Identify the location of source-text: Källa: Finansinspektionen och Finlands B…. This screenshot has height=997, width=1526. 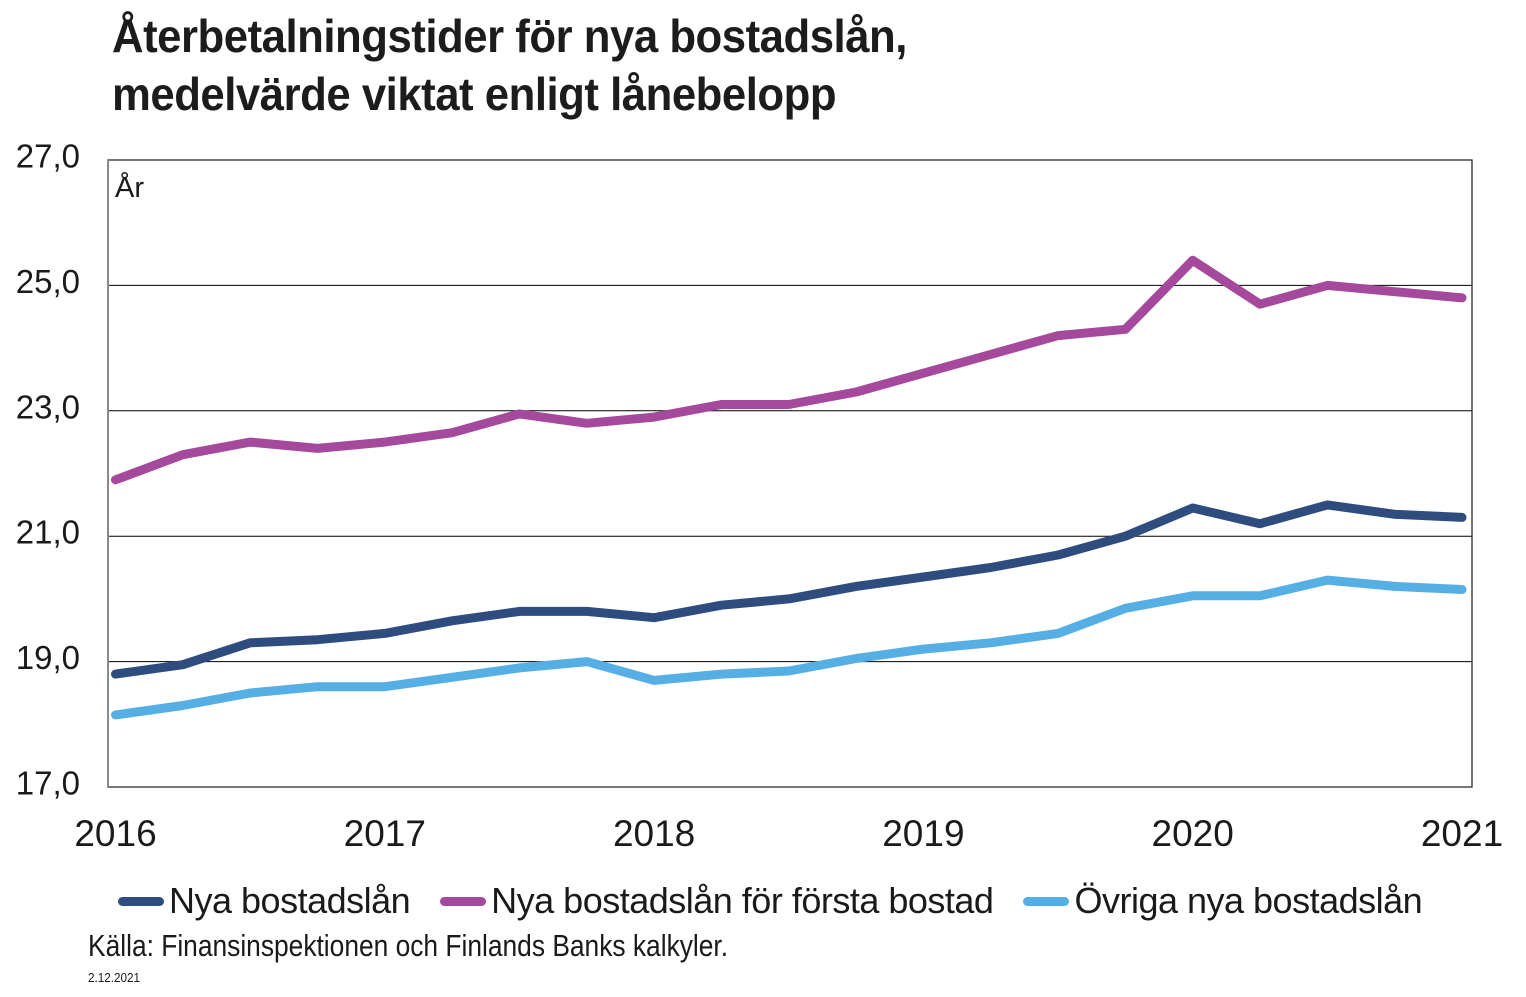
(408, 945).